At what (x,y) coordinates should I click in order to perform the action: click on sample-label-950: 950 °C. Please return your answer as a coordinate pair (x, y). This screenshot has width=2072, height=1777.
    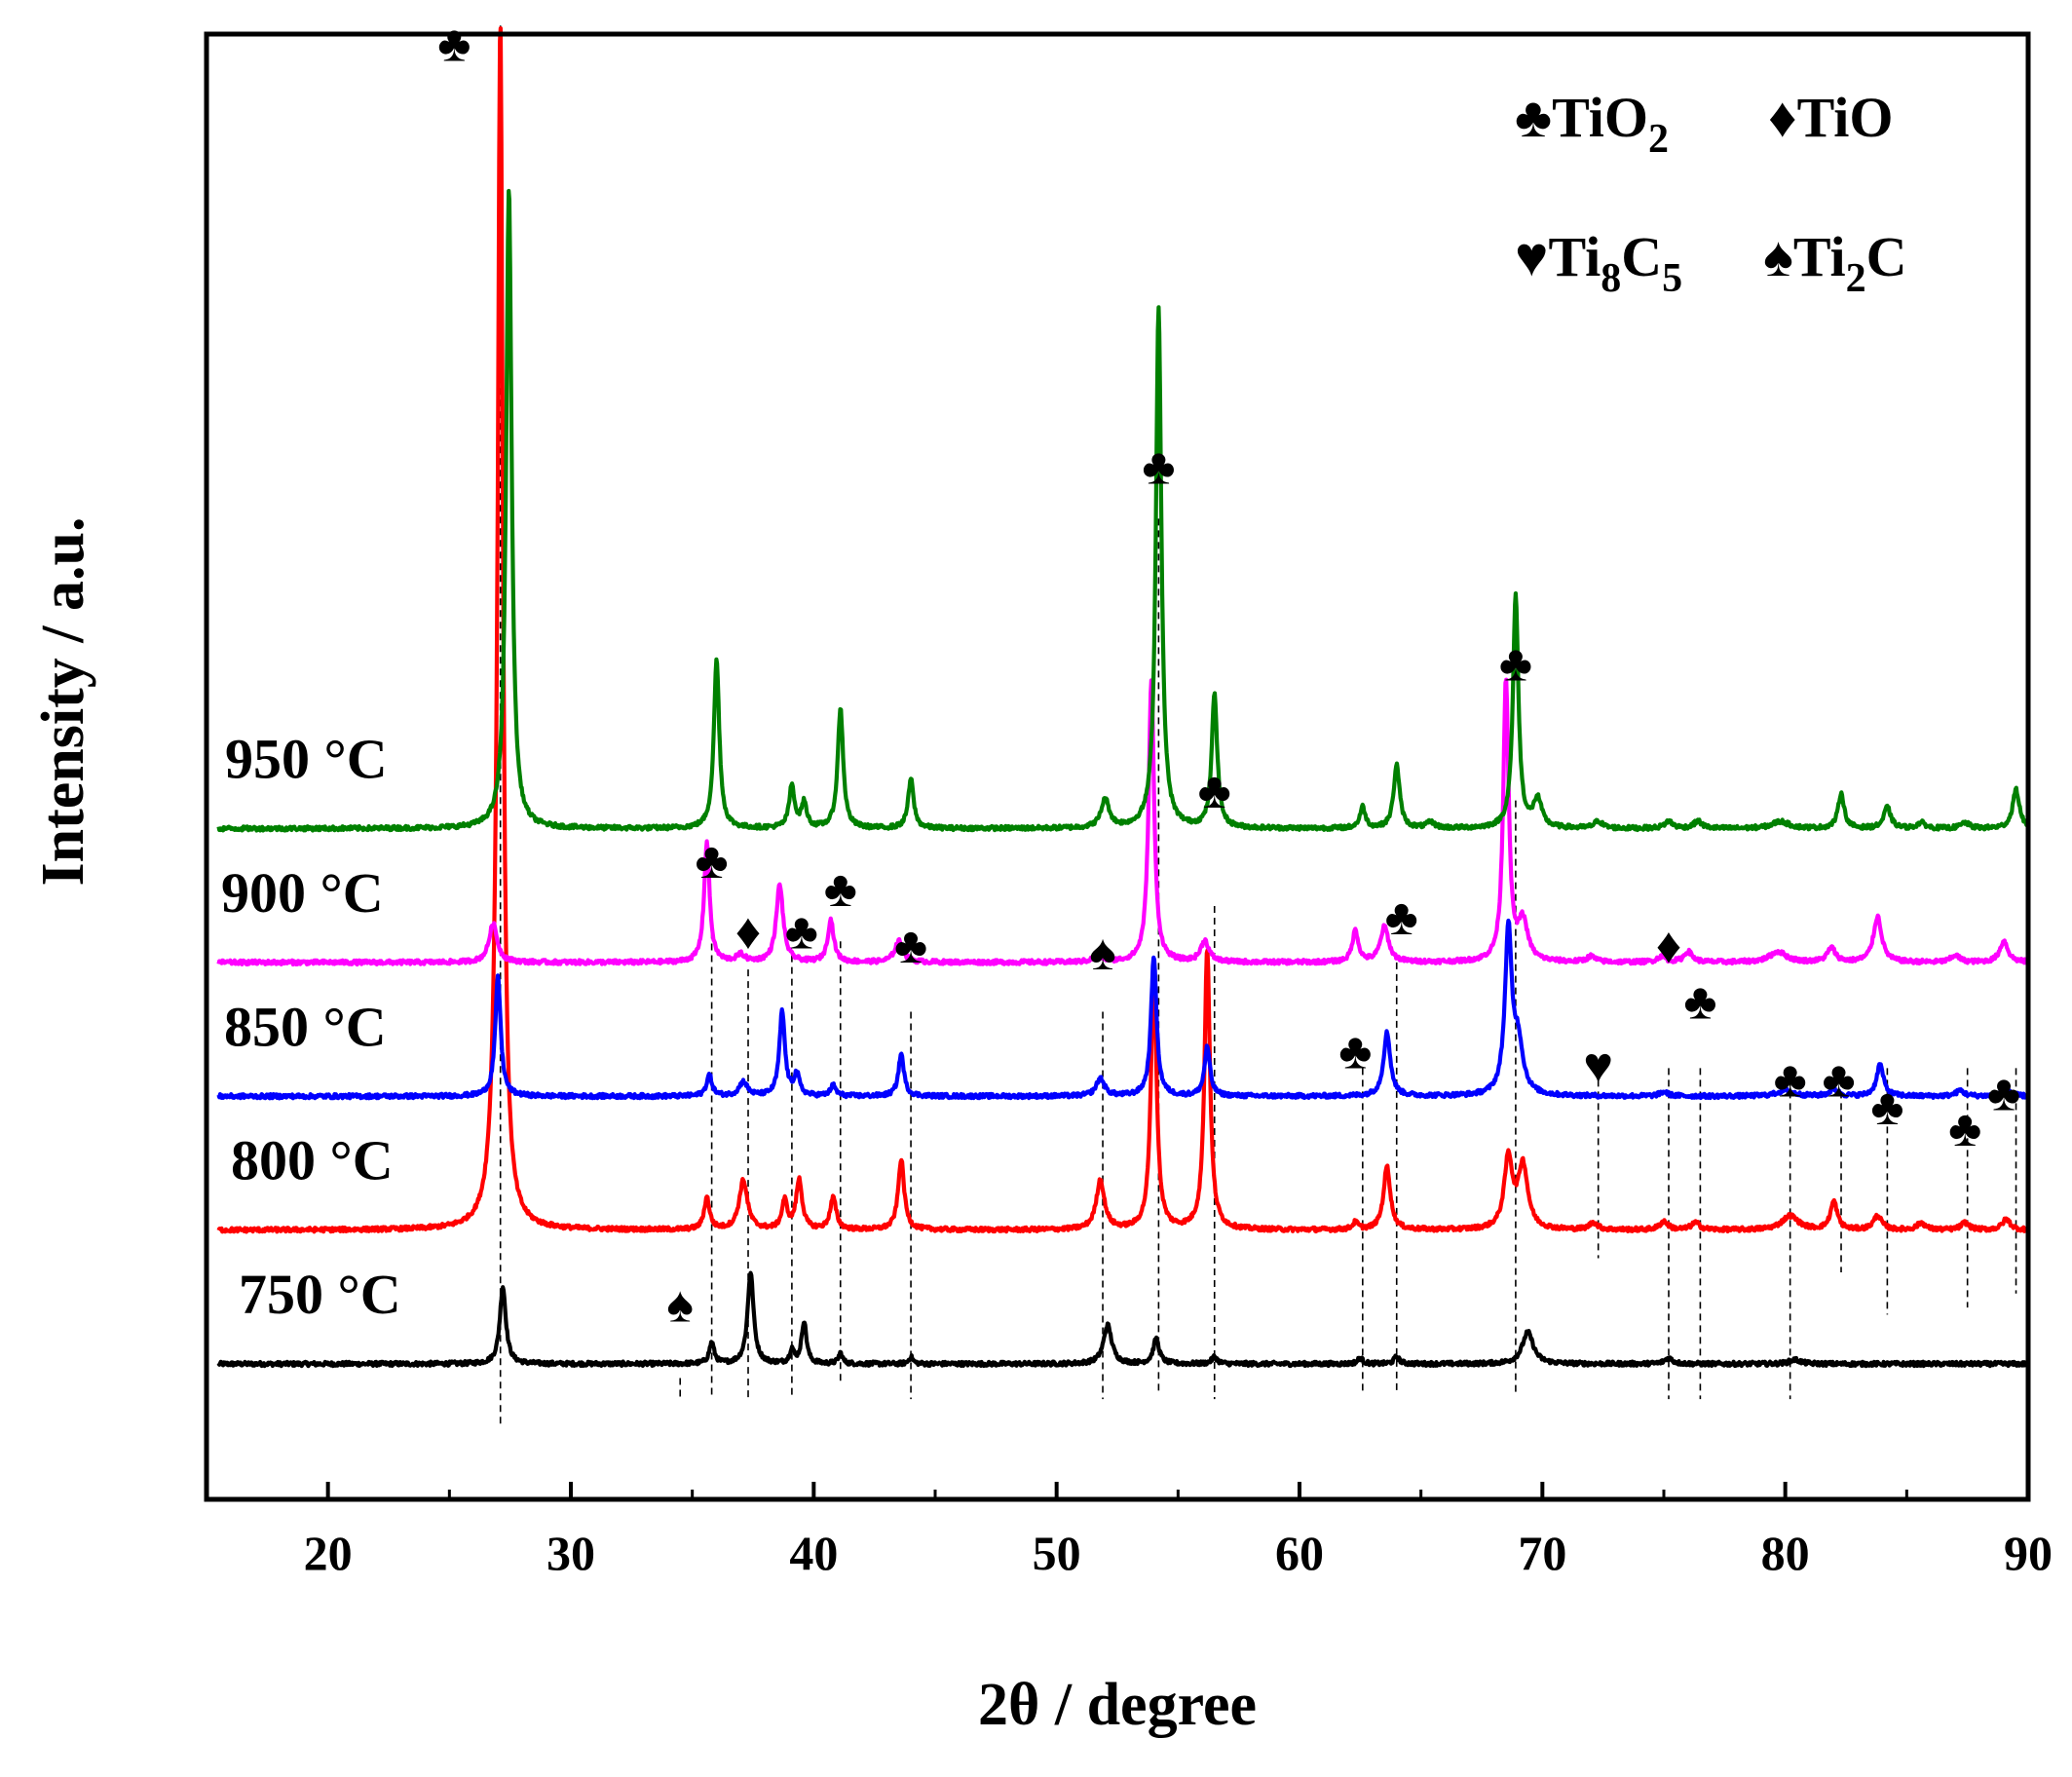
    Looking at the image, I should click on (306, 759).